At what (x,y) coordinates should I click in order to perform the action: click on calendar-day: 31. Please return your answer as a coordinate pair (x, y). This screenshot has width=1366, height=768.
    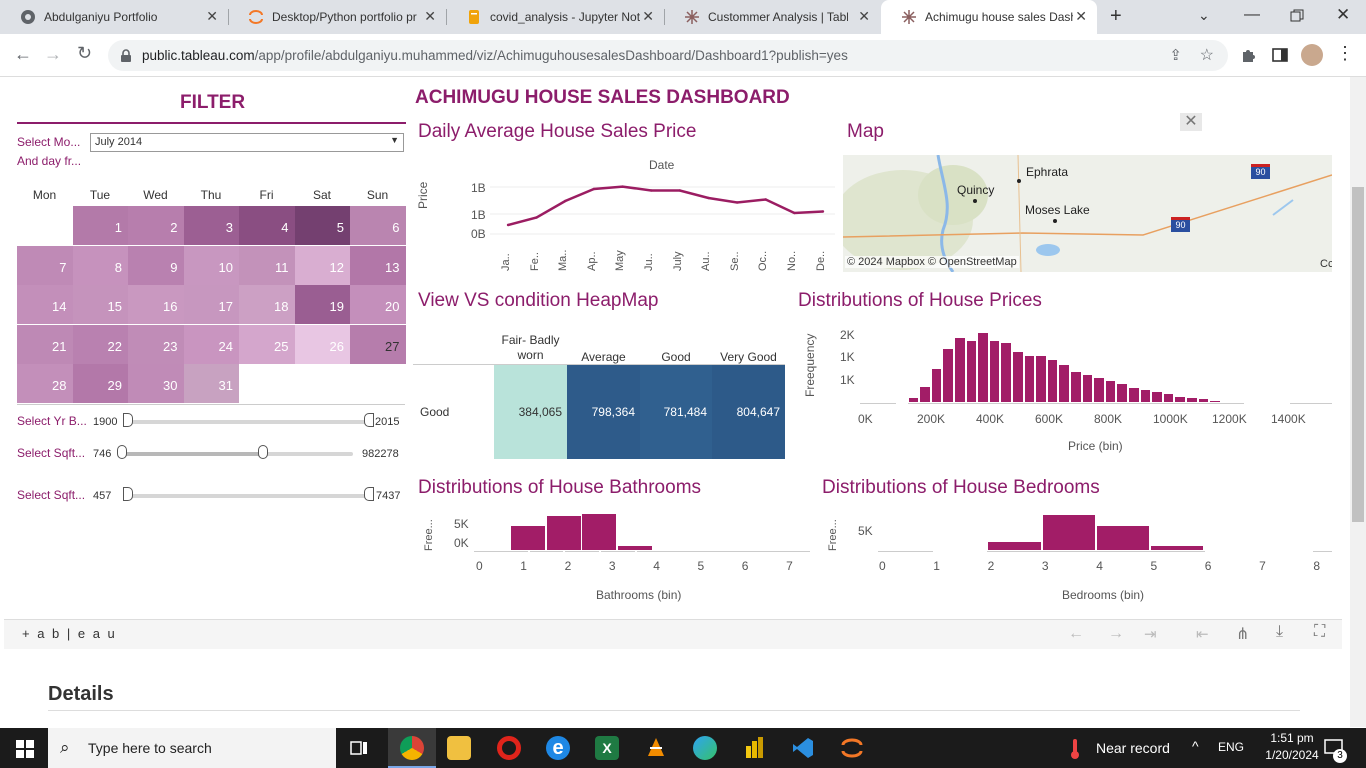
    Looking at the image, I should click on (211, 383).